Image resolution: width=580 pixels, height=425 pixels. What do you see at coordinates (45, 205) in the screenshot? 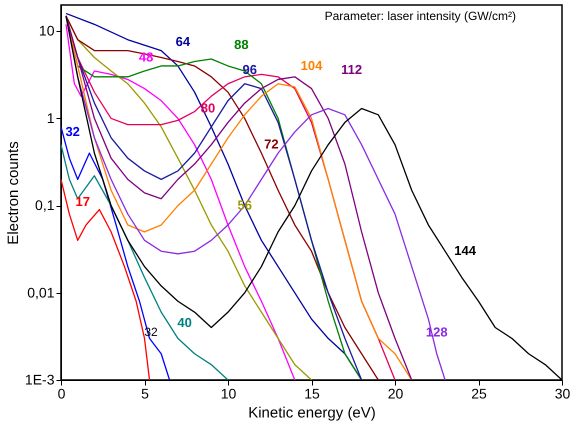
I see `y-tick-label: 0,1` at bounding box center [45, 205].